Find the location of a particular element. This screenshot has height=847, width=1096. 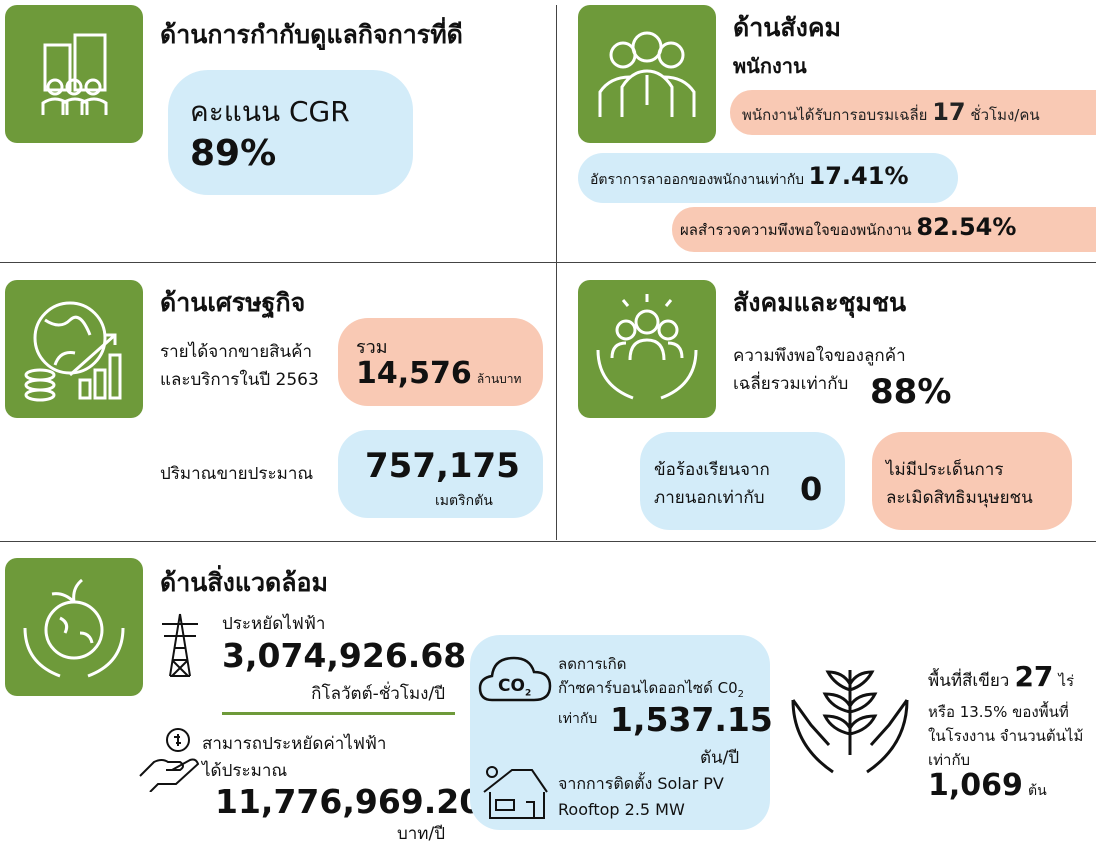

score-box is located at coordinates (290, 132).